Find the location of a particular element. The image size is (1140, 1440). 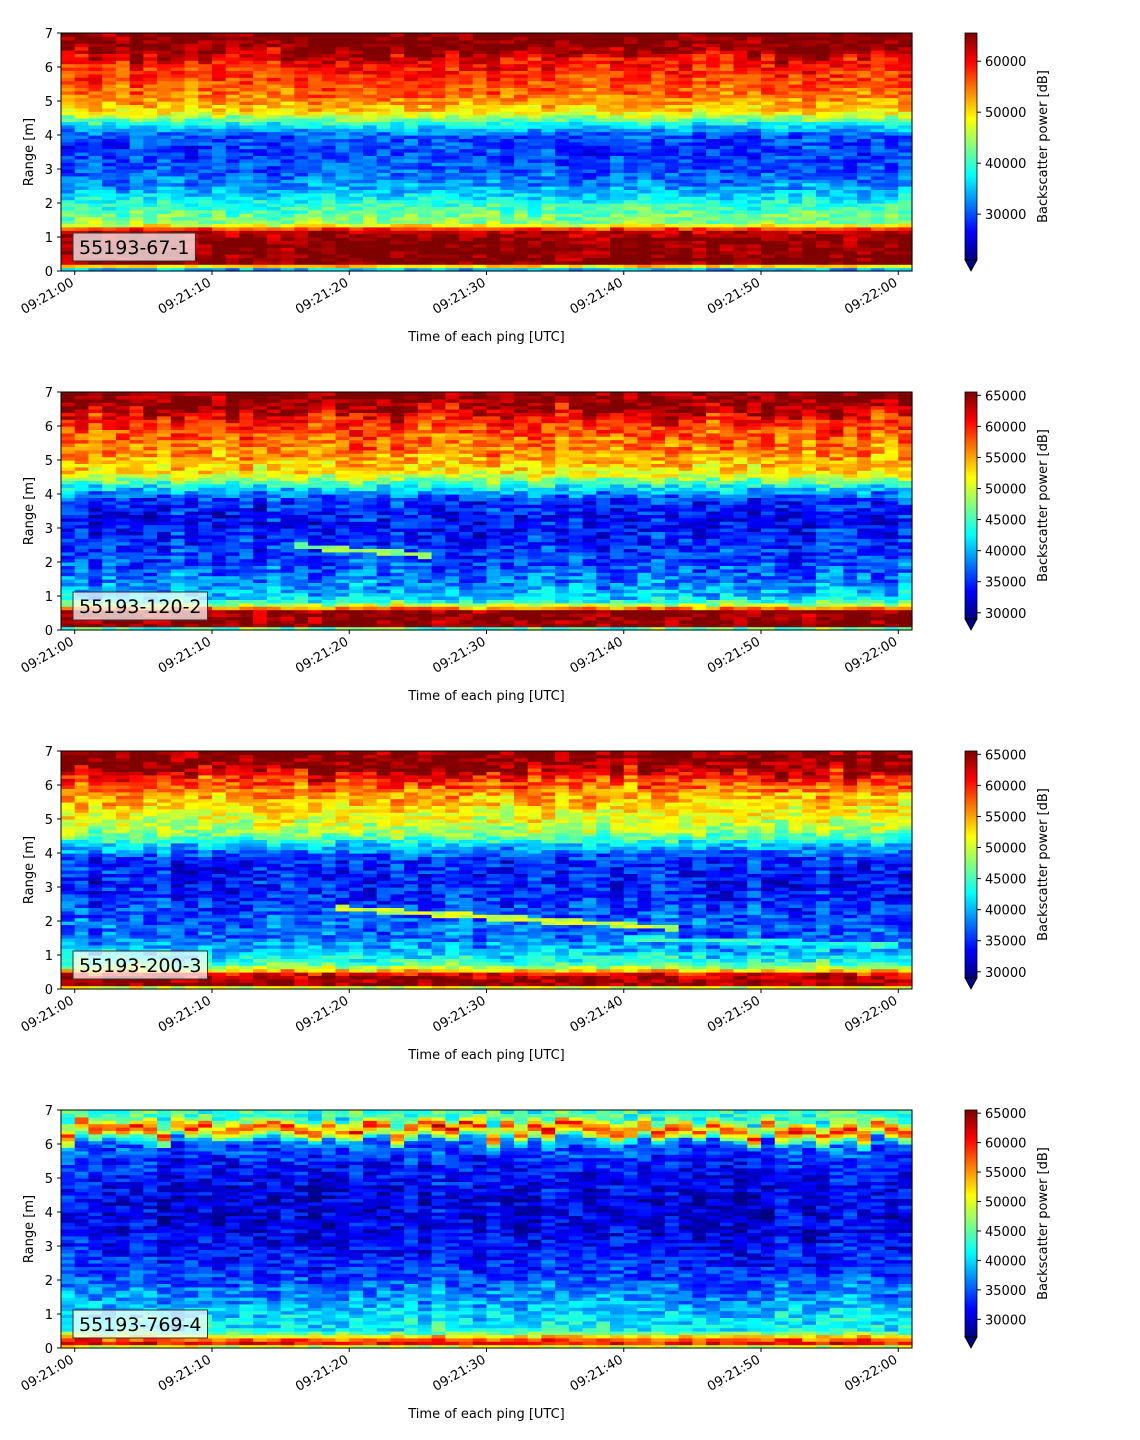

x-tick-label: 09:21:50 is located at coordinates (734, 296).